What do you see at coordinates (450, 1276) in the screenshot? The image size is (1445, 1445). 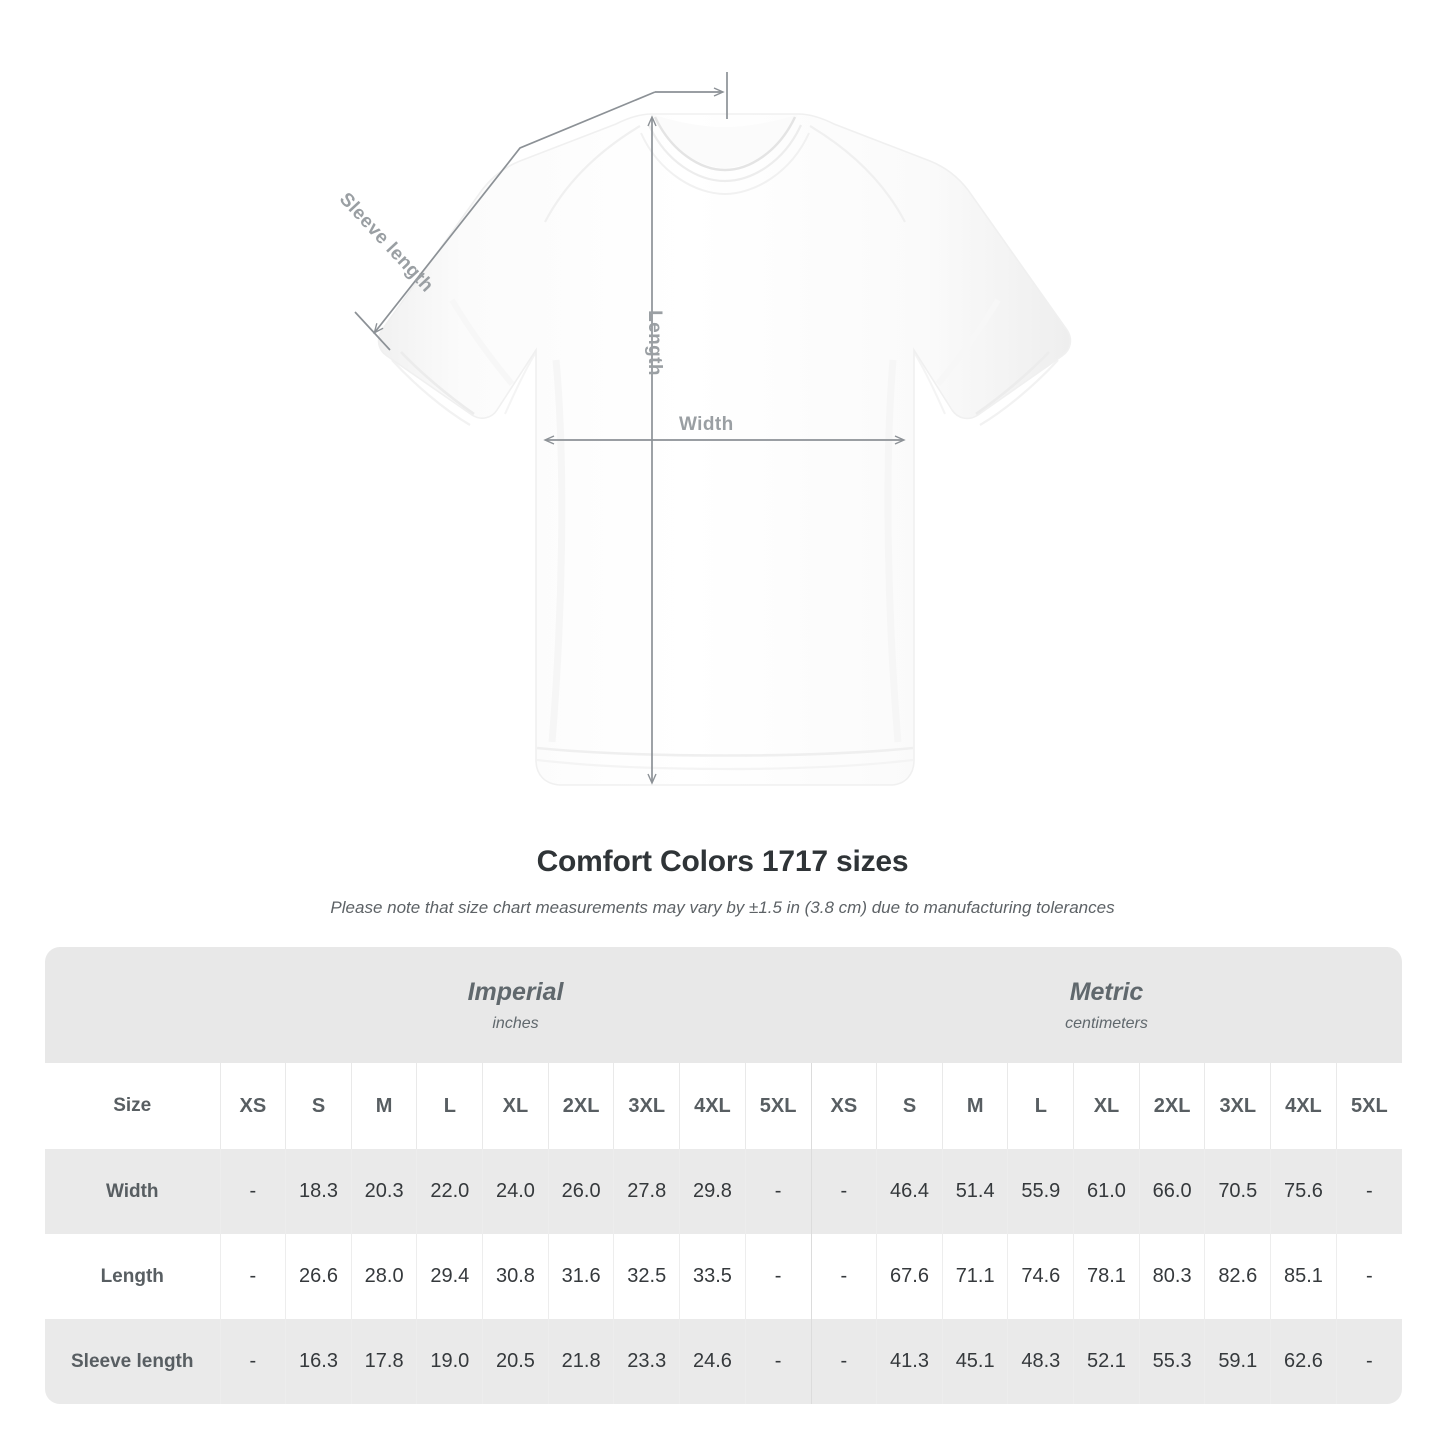 I see `cell-length-imperial-l: 29.4` at bounding box center [450, 1276].